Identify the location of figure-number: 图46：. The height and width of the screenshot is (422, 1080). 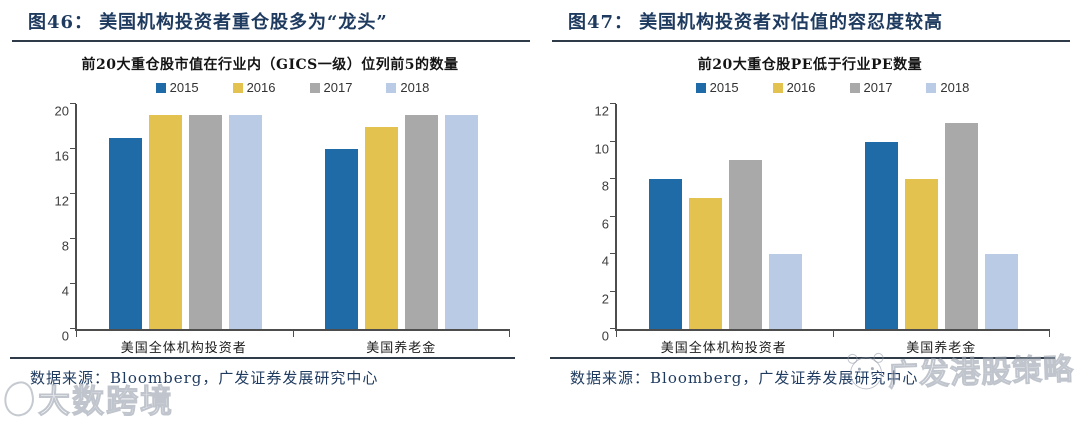
(61, 22).